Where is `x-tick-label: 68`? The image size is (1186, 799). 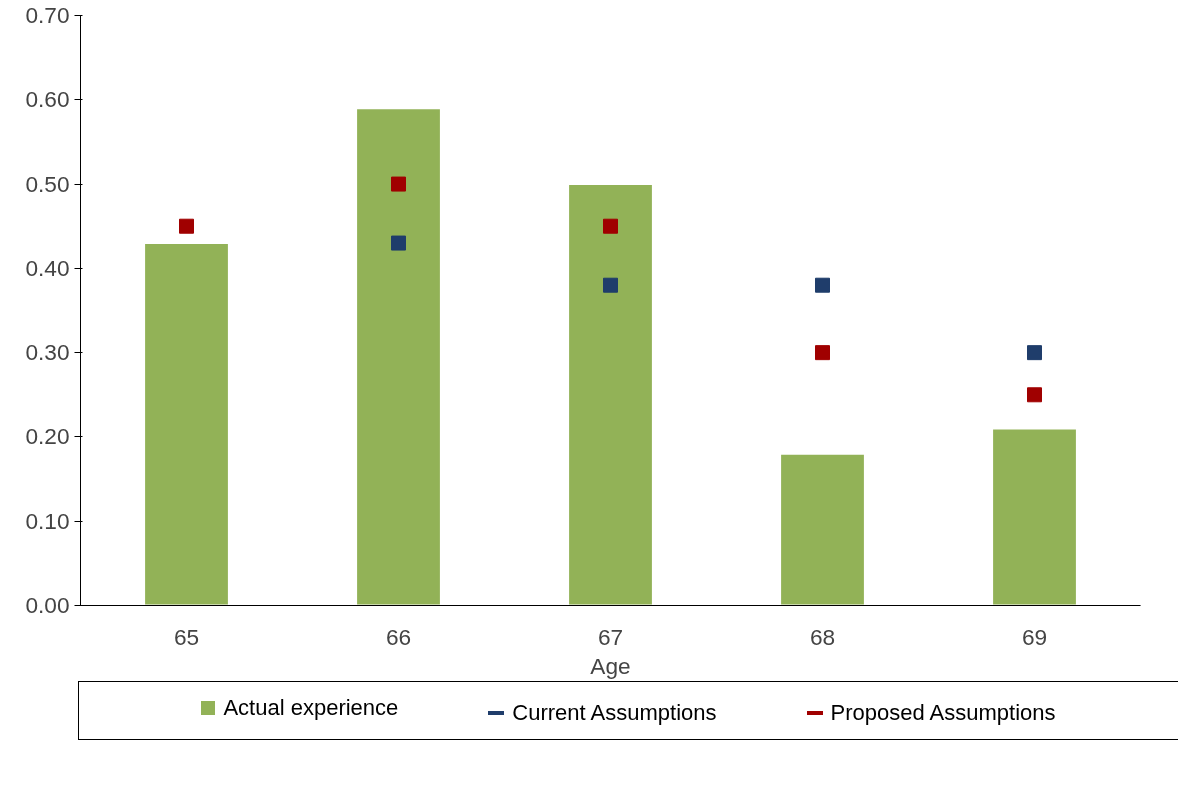
x-tick-label: 68 is located at coordinates (822, 636).